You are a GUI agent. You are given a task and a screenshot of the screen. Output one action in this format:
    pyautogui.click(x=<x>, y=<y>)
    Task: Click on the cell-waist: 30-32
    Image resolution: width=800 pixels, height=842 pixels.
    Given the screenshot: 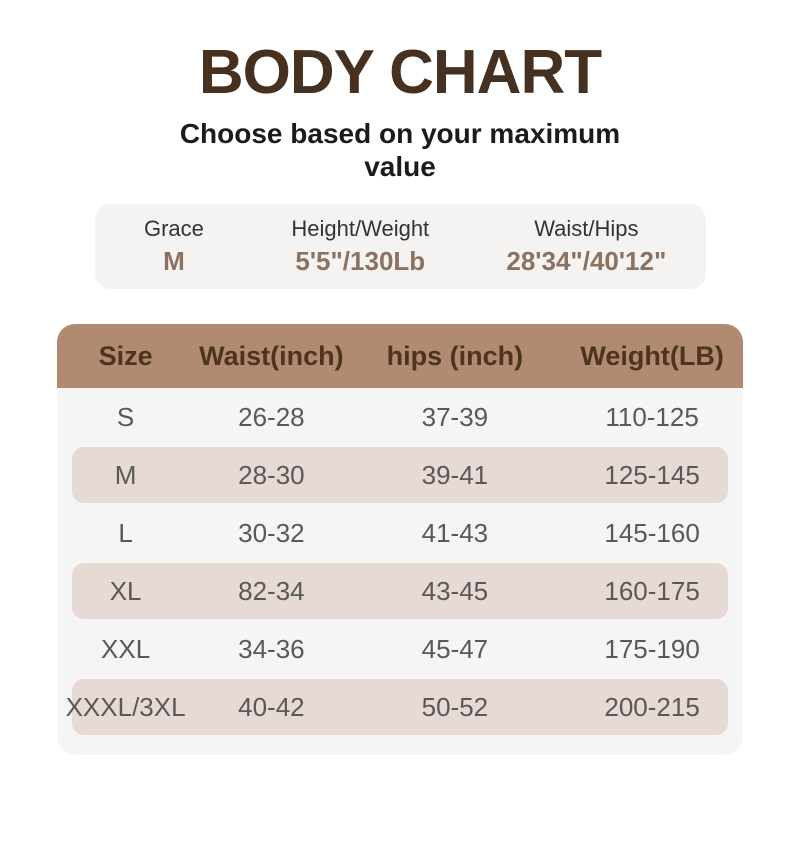 What is the action you would take?
    pyautogui.click(x=271, y=532)
    